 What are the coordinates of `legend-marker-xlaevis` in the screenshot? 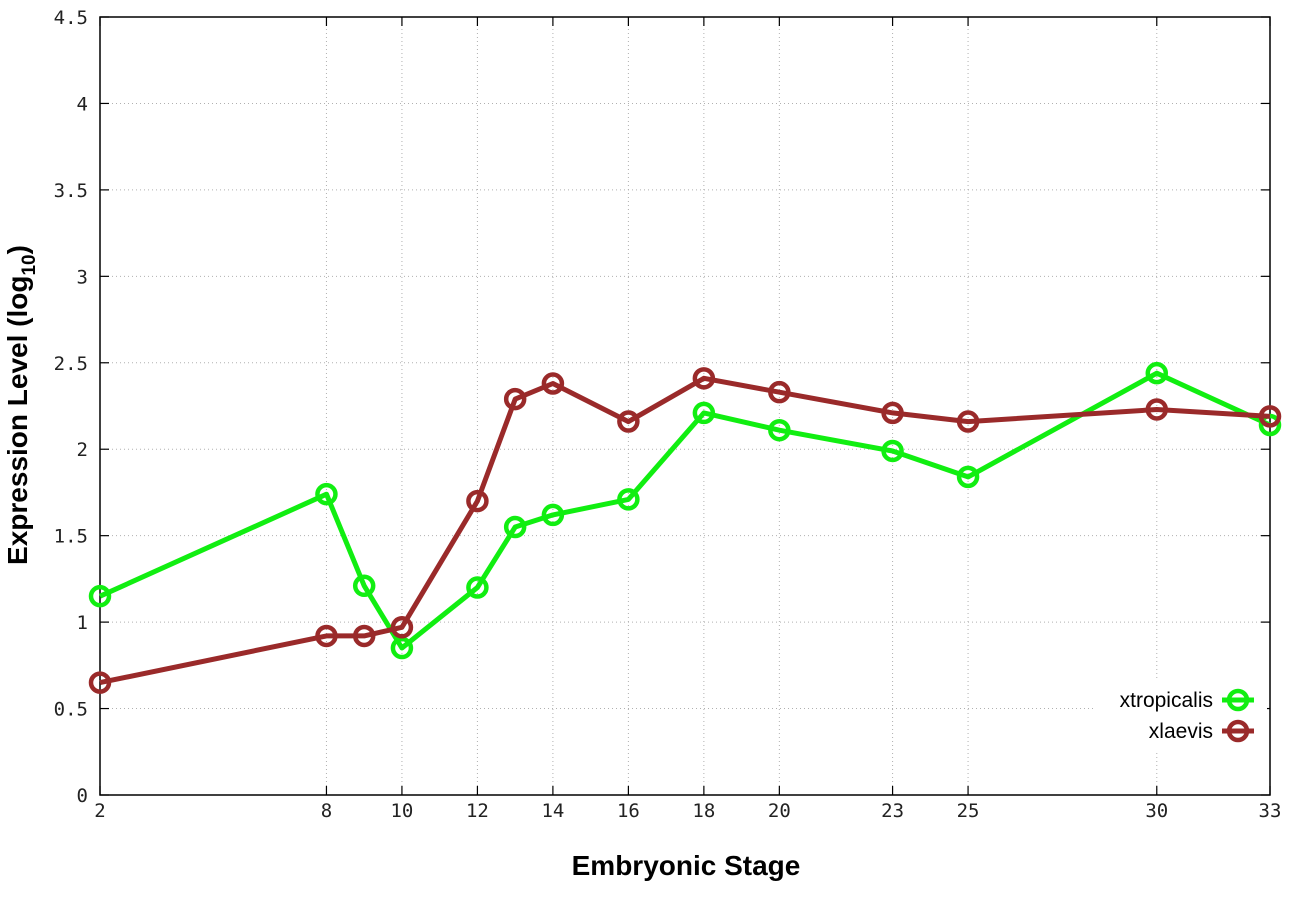 It's located at (1238, 731).